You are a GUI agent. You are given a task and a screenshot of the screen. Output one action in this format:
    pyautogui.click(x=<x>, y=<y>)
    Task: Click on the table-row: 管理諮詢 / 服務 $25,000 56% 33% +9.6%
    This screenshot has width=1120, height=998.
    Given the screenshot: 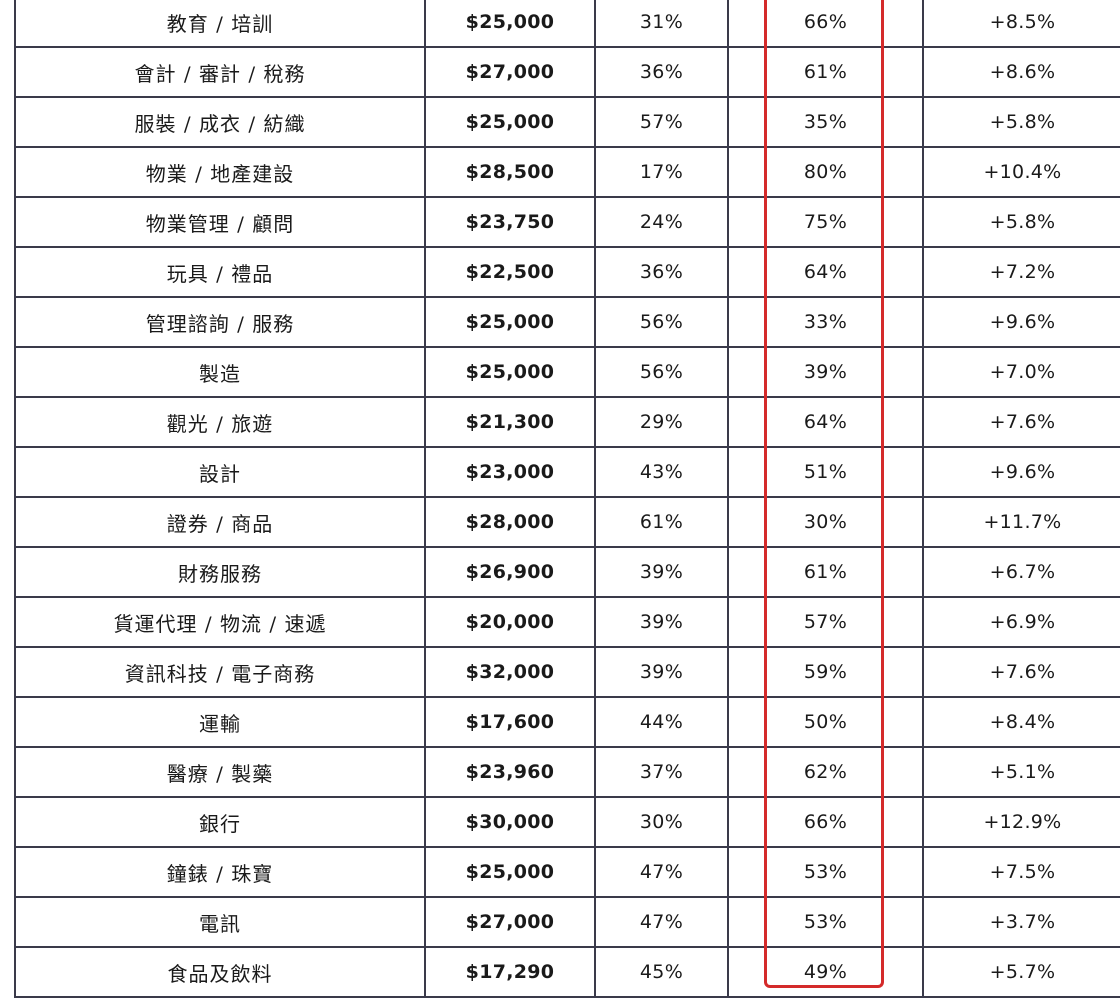 What is the action you would take?
    pyautogui.click(x=567, y=322)
    